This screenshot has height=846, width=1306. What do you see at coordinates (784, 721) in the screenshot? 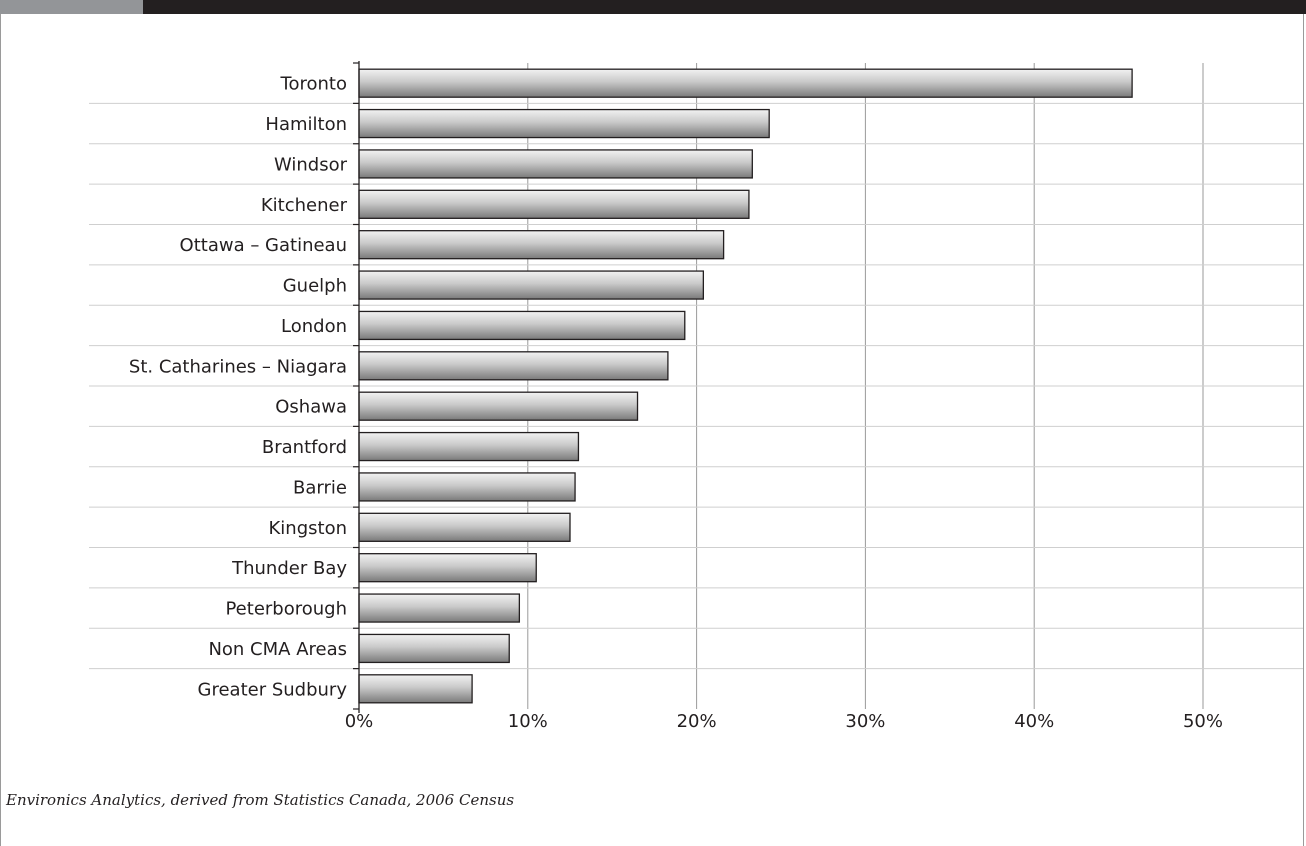
I see `x-tick-labels: 0% 10% 20% 30% 40% 50%` at bounding box center [784, 721].